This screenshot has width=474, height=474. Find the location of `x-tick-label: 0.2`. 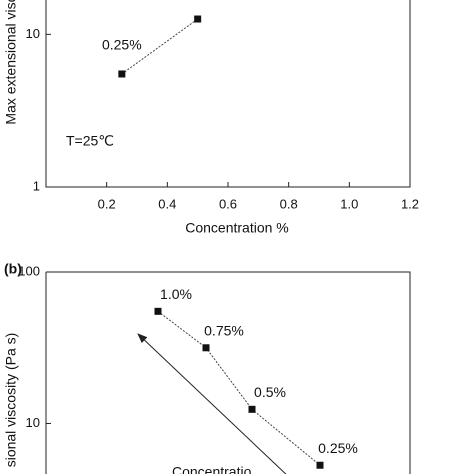

x-tick-label: 0.2 is located at coordinates (107, 203).